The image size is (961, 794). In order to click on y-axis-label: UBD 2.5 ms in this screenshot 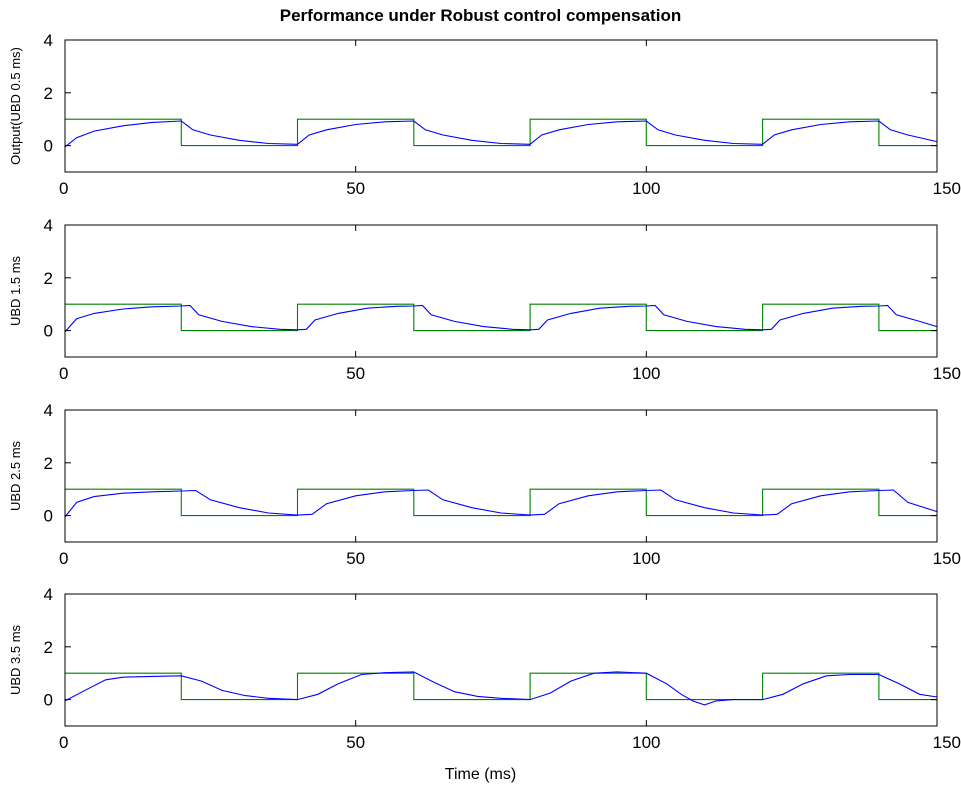, I will do `click(15, 475)`.